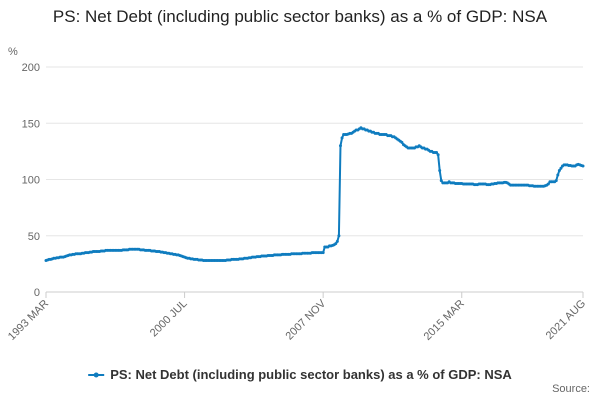 The image size is (600, 400). I want to click on source: Source:, so click(571, 389).